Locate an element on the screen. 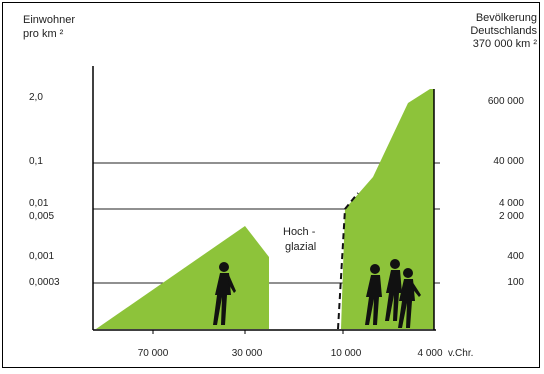 This screenshot has height=374, width=544. left-tick-label: 0,005 is located at coordinates (41, 216).